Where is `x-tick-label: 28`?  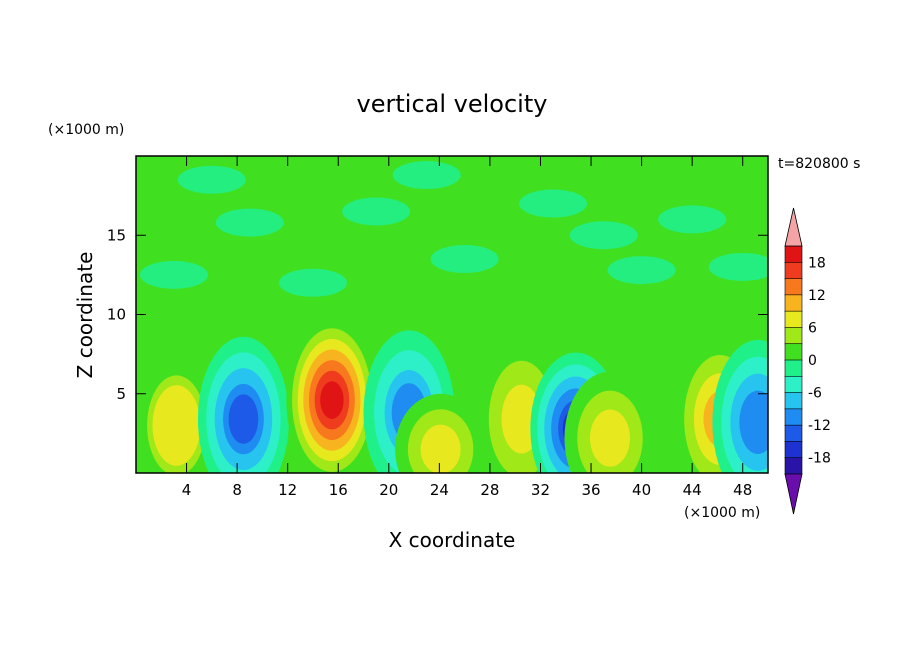
x-tick-label: 28 is located at coordinates (489, 490).